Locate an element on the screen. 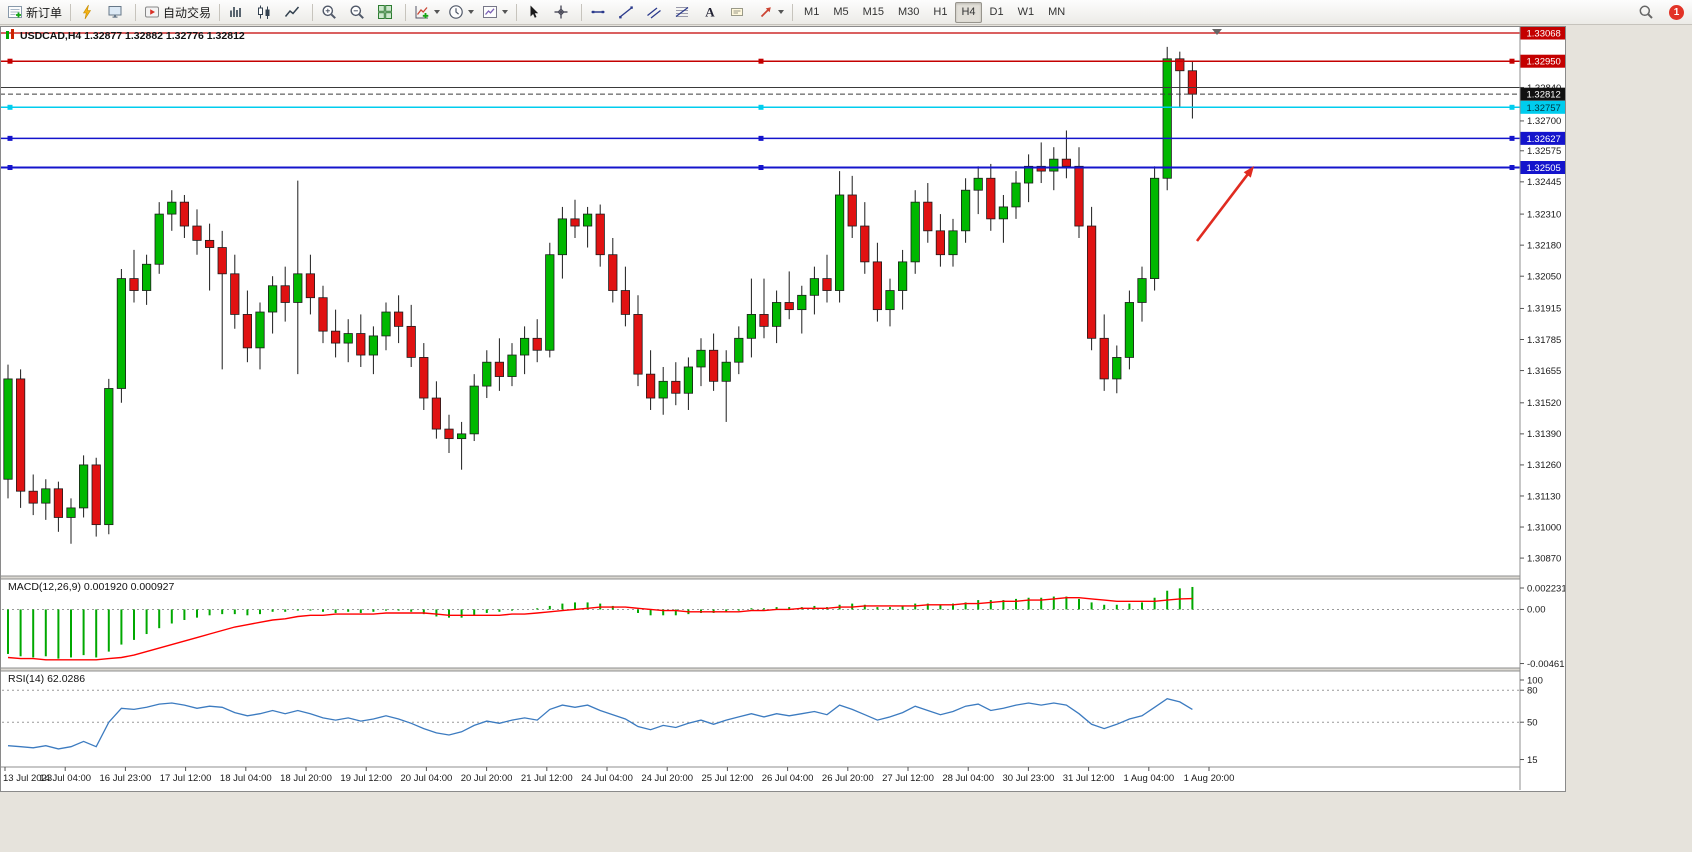 The width and height of the screenshot is (1692, 852). toolbar-button-bar-chart is located at coordinates (238, 12).